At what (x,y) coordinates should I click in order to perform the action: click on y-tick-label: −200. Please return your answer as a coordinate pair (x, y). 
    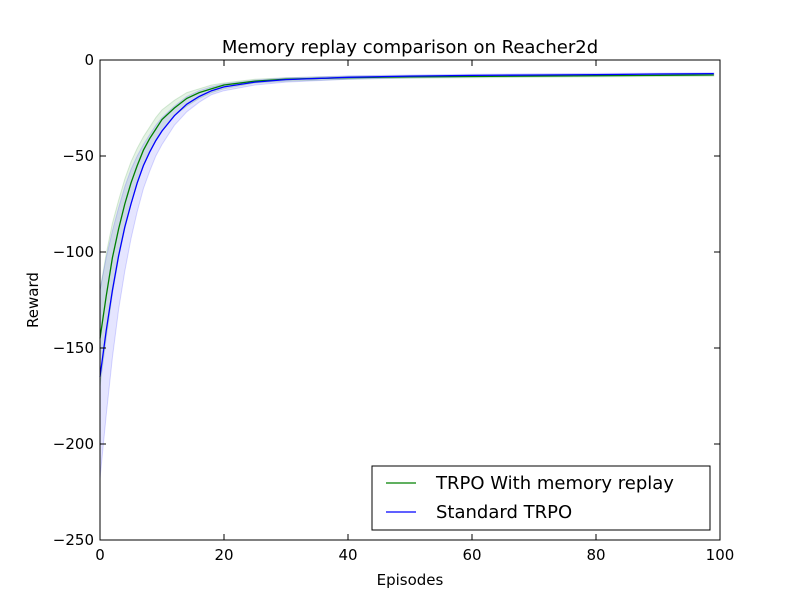
    Looking at the image, I should click on (73, 444).